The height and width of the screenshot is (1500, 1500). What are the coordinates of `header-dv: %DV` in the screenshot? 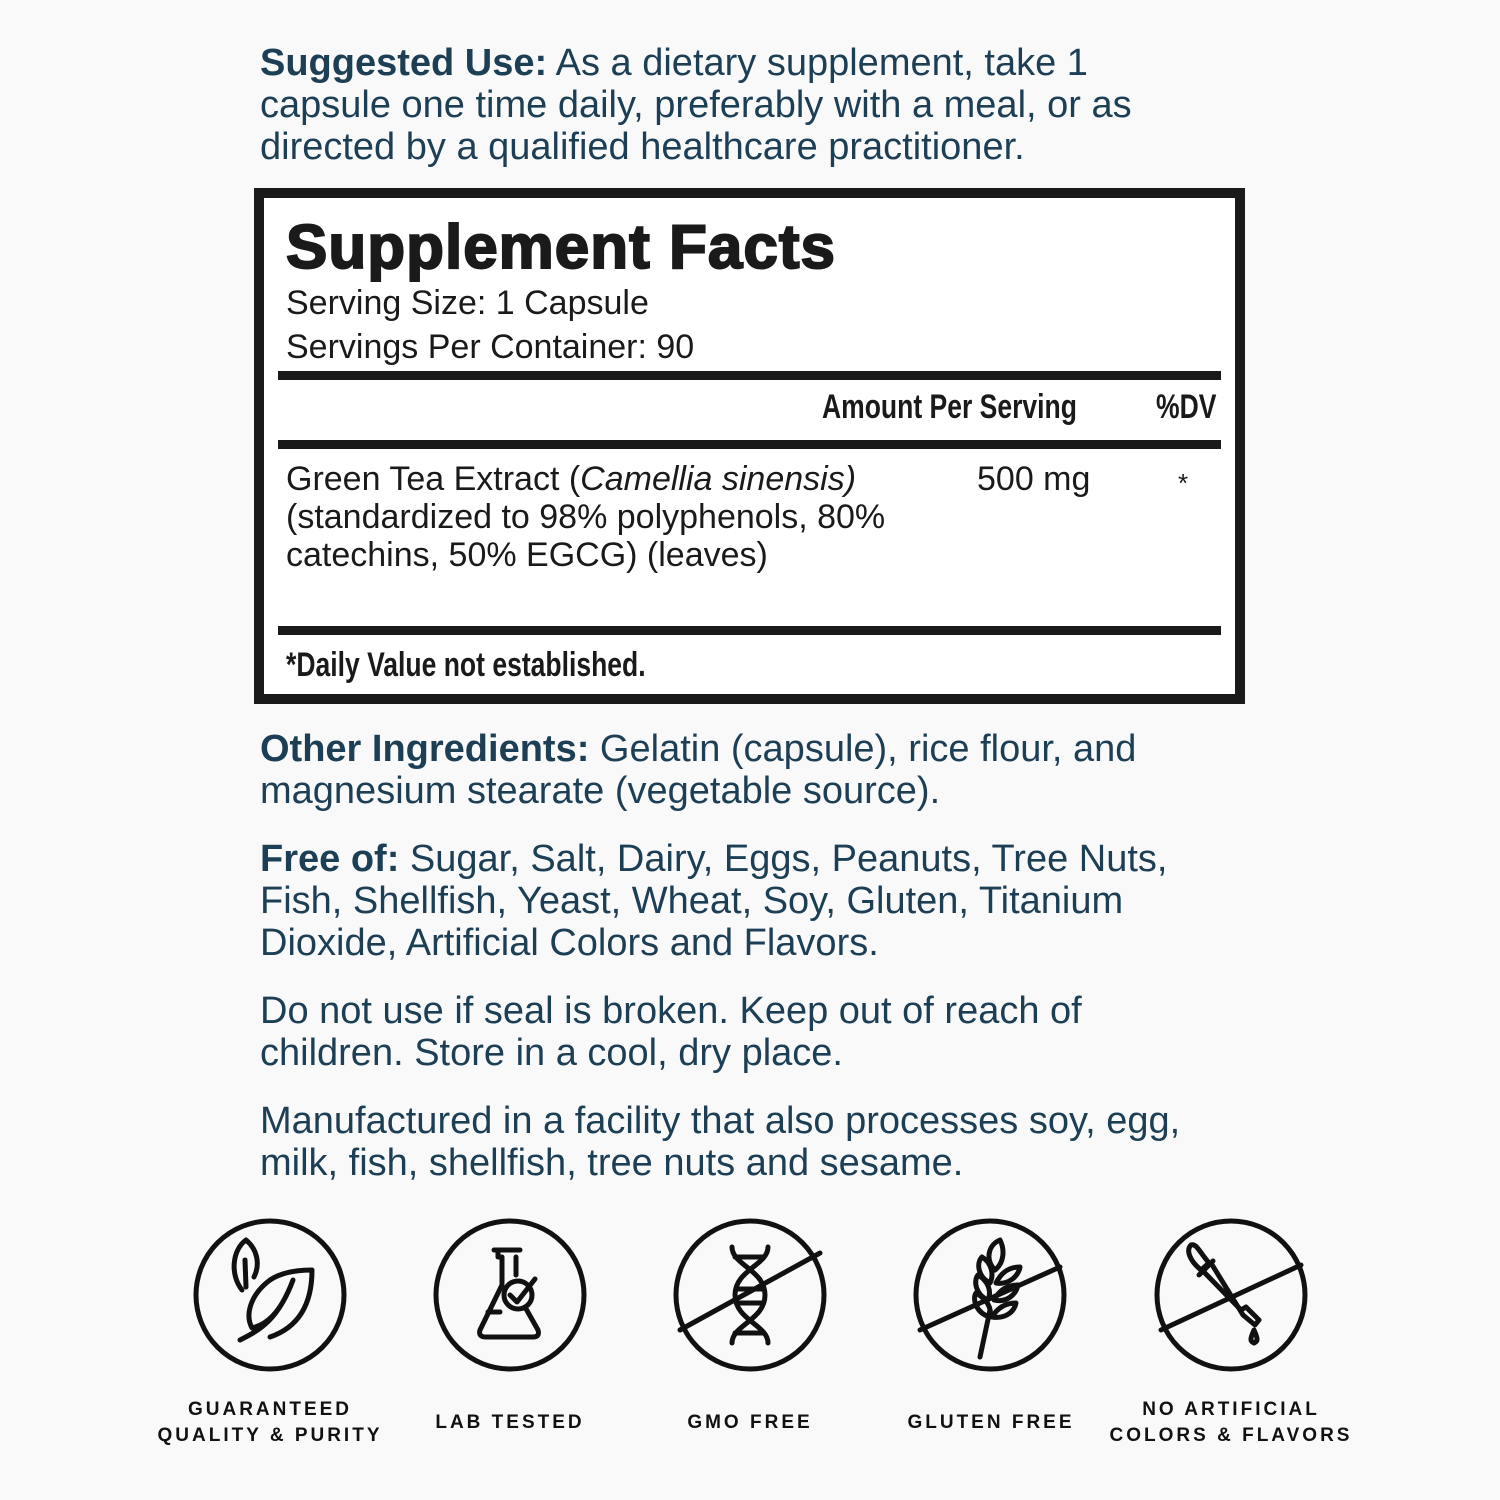 It's located at (1186, 407).